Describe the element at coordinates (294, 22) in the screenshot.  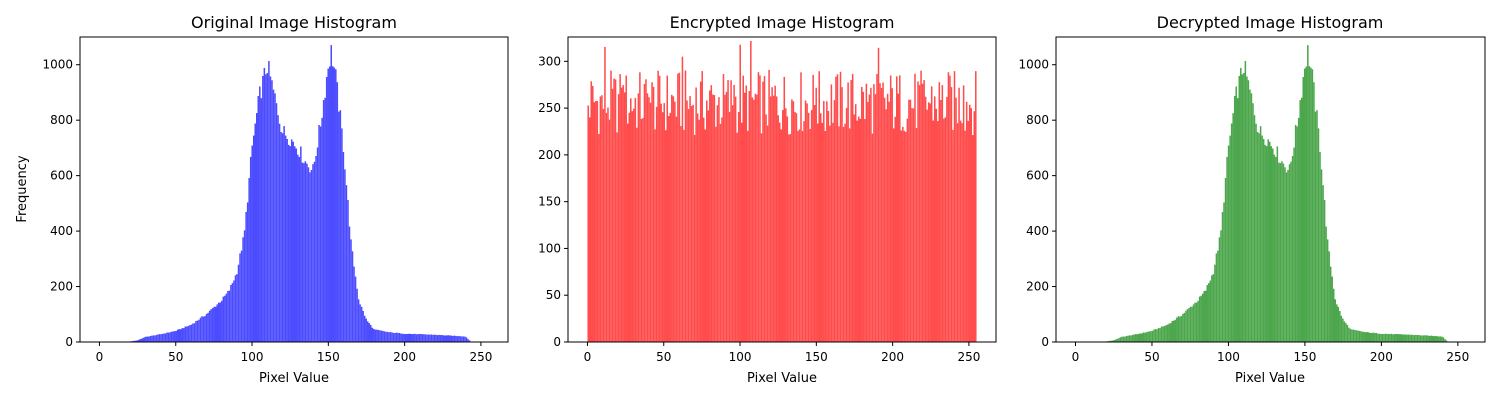
I see `chart-title: Original Image Histogram` at that location.